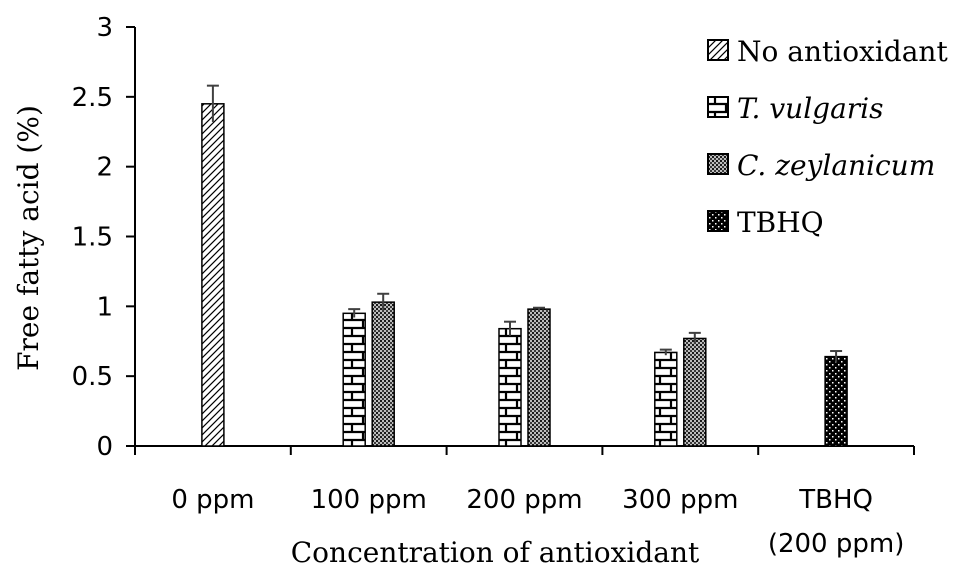 This screenshot has width=963, height=567. Describe the element at coordinates (495, 551) in the screenshot. I see `x-axis-title: Concentration of antioxidant` at that location.